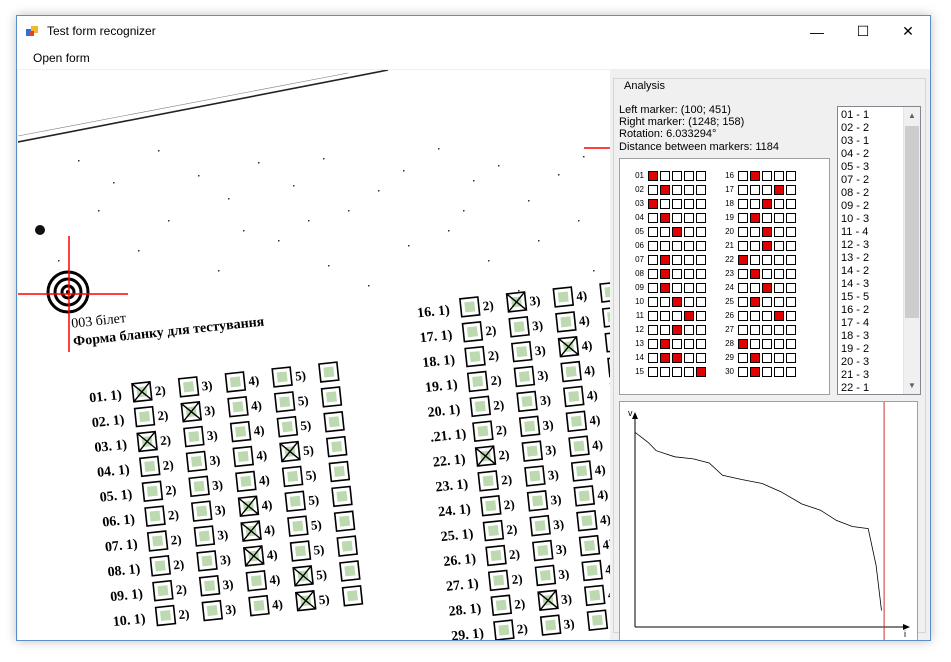  I want to click on left-marker-info: Left marker: (100; 451), so click(675, 110).